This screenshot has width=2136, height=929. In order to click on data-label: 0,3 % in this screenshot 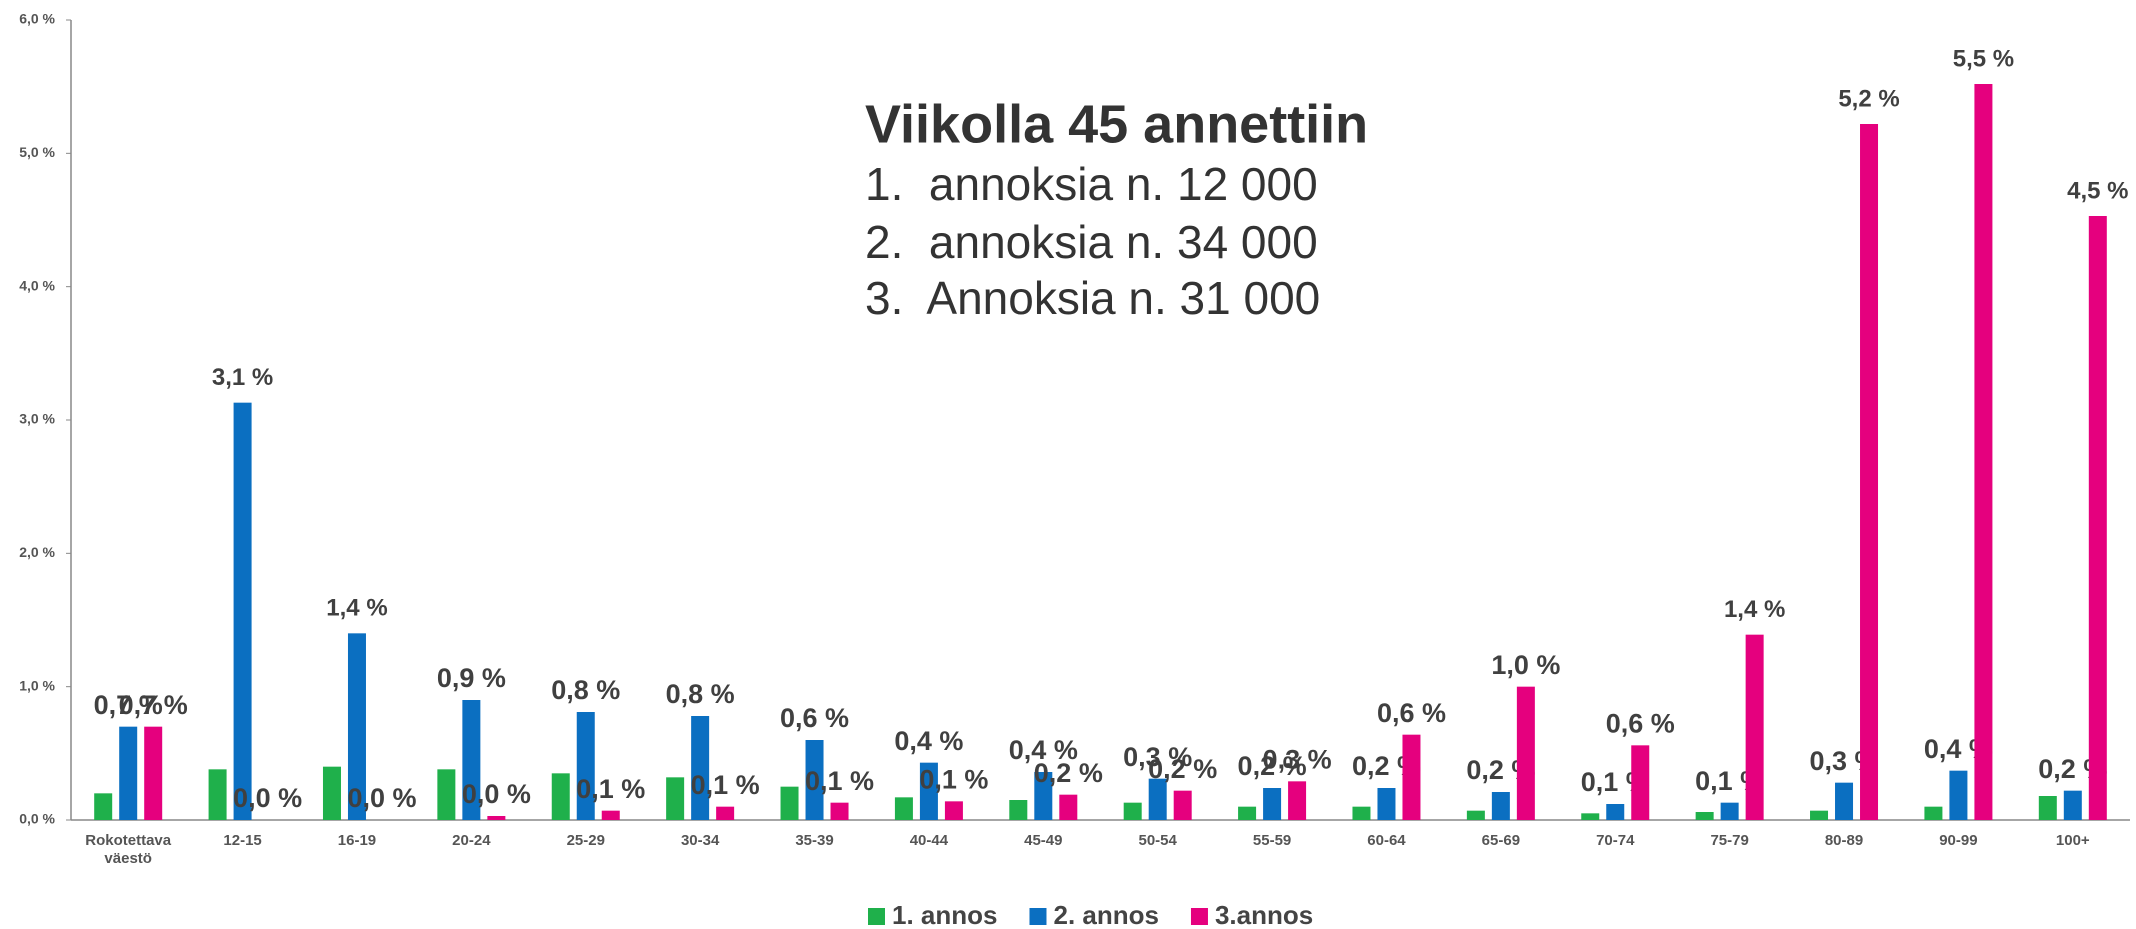, I will do `click(1157, 757)`.